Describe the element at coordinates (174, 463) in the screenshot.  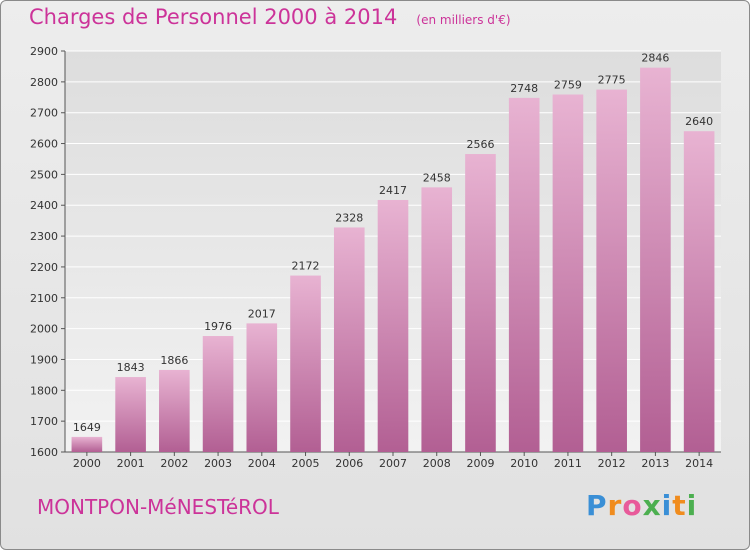
I see `x-tick-label: 2002` at that location.